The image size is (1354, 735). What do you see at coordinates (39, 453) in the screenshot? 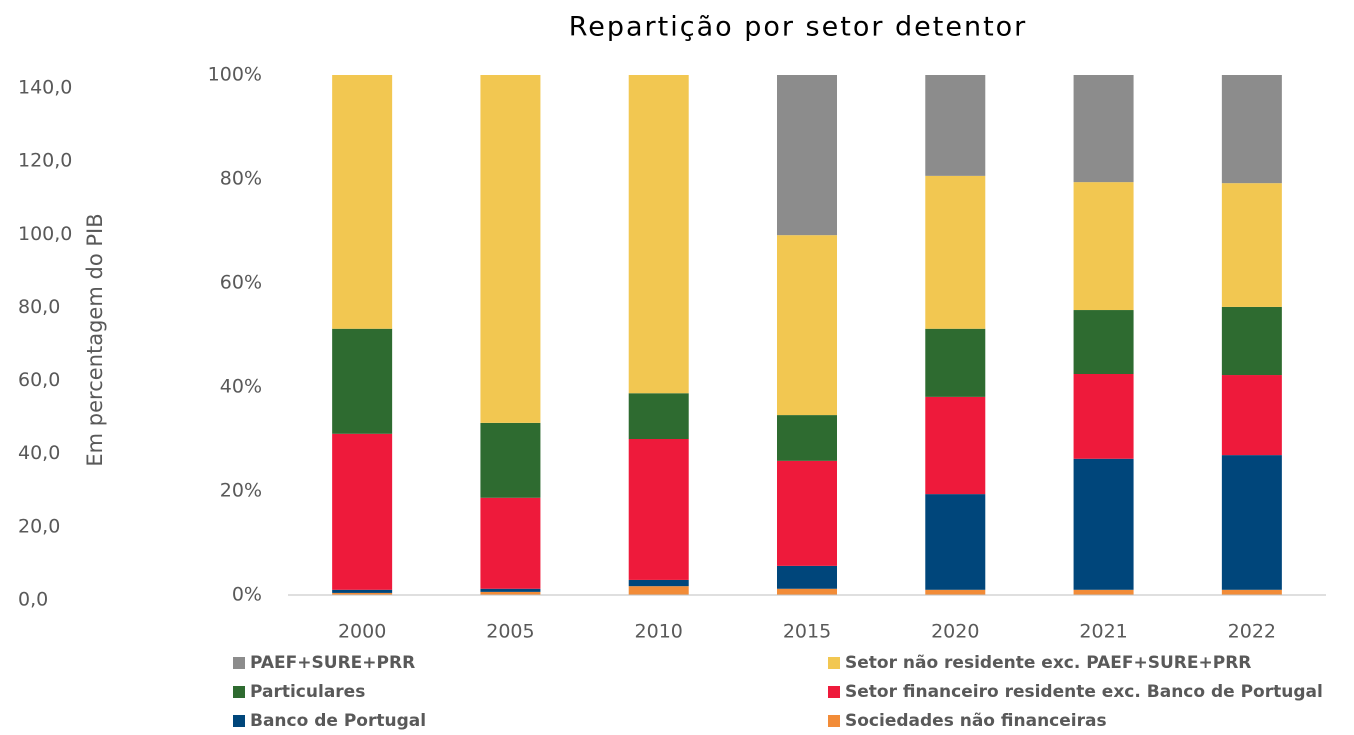
I see `y2-tick-label: 40,0` at bounding box center [39, 453].